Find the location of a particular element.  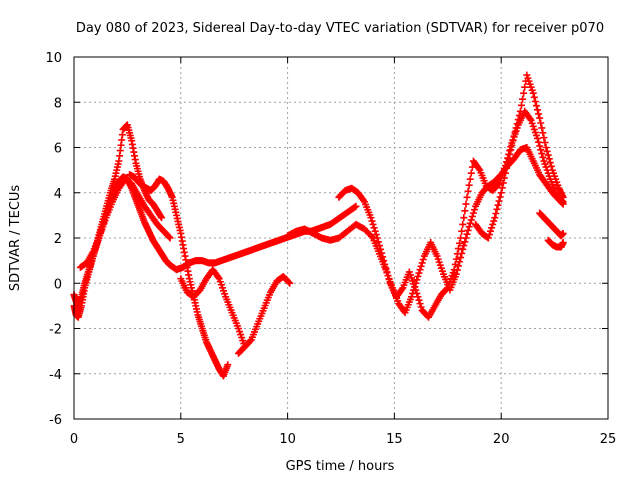

y-tick-label: 2 is located at coordinates (58, 239).